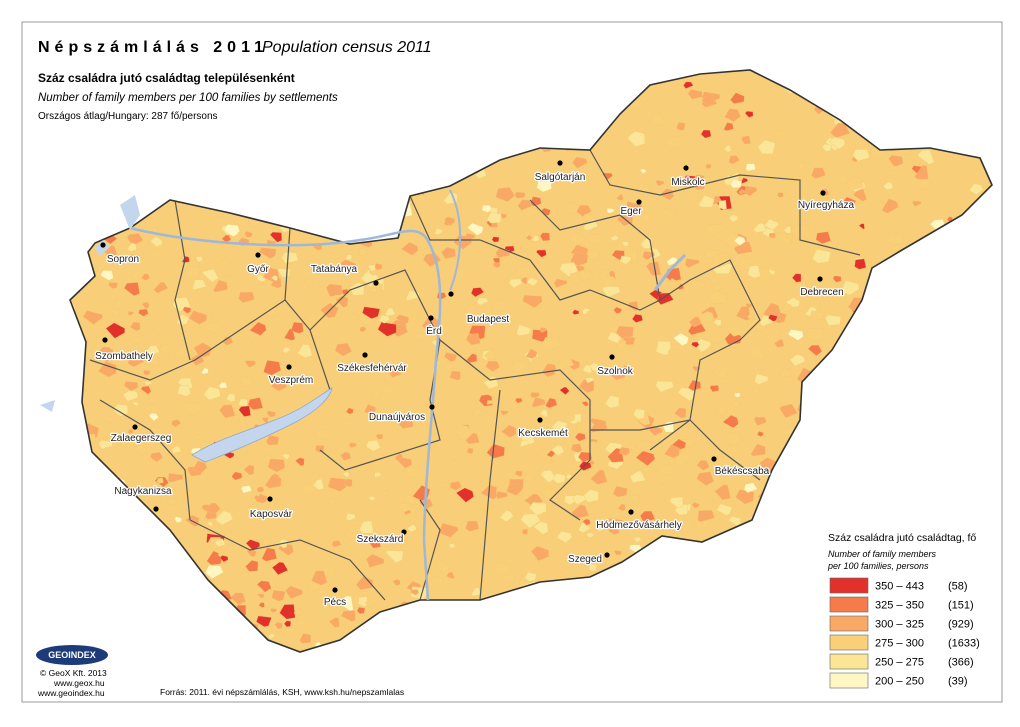 Image resolution: width=1020 pixels, height=727 pixels. What do you see at coordinates (639, 525) in the screenshot?
I see `city-label: Hódmezővásárhely` at bounding box center [639, 525].